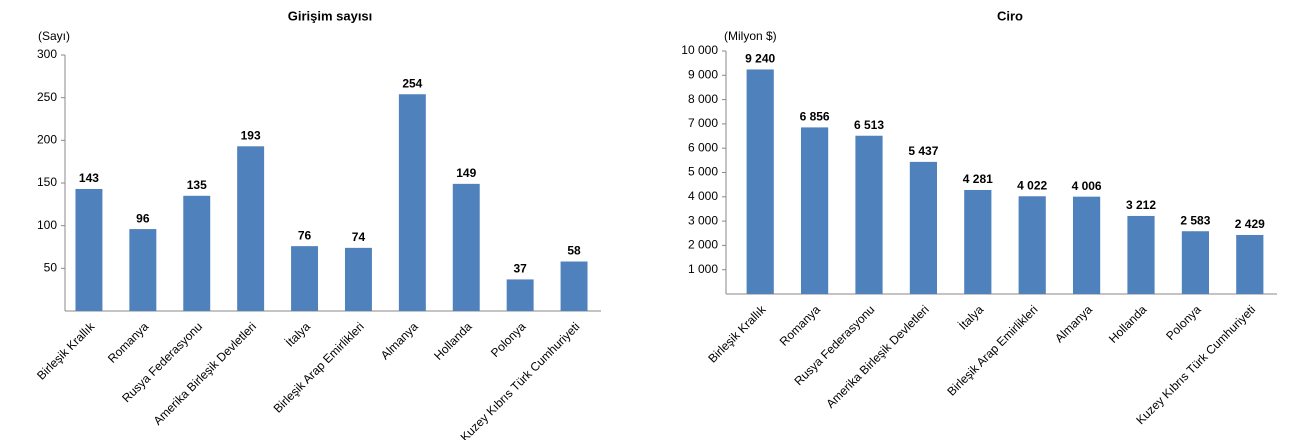 The image size is (1290, 440). What do you see at coordinates (1250, 224) in the screenshot?
I see `value-label: 2 429` at bounding box center [1250, 224].